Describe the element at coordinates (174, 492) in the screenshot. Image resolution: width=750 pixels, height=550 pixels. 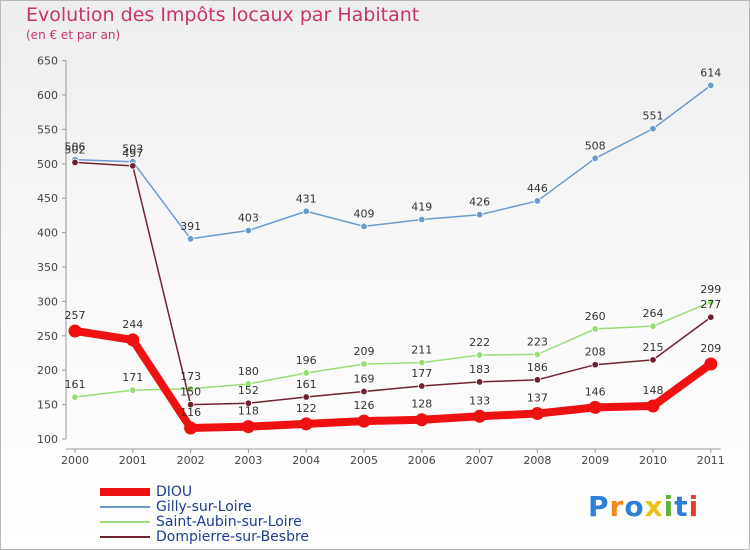
I see `legend-label: DIOU` at that location.